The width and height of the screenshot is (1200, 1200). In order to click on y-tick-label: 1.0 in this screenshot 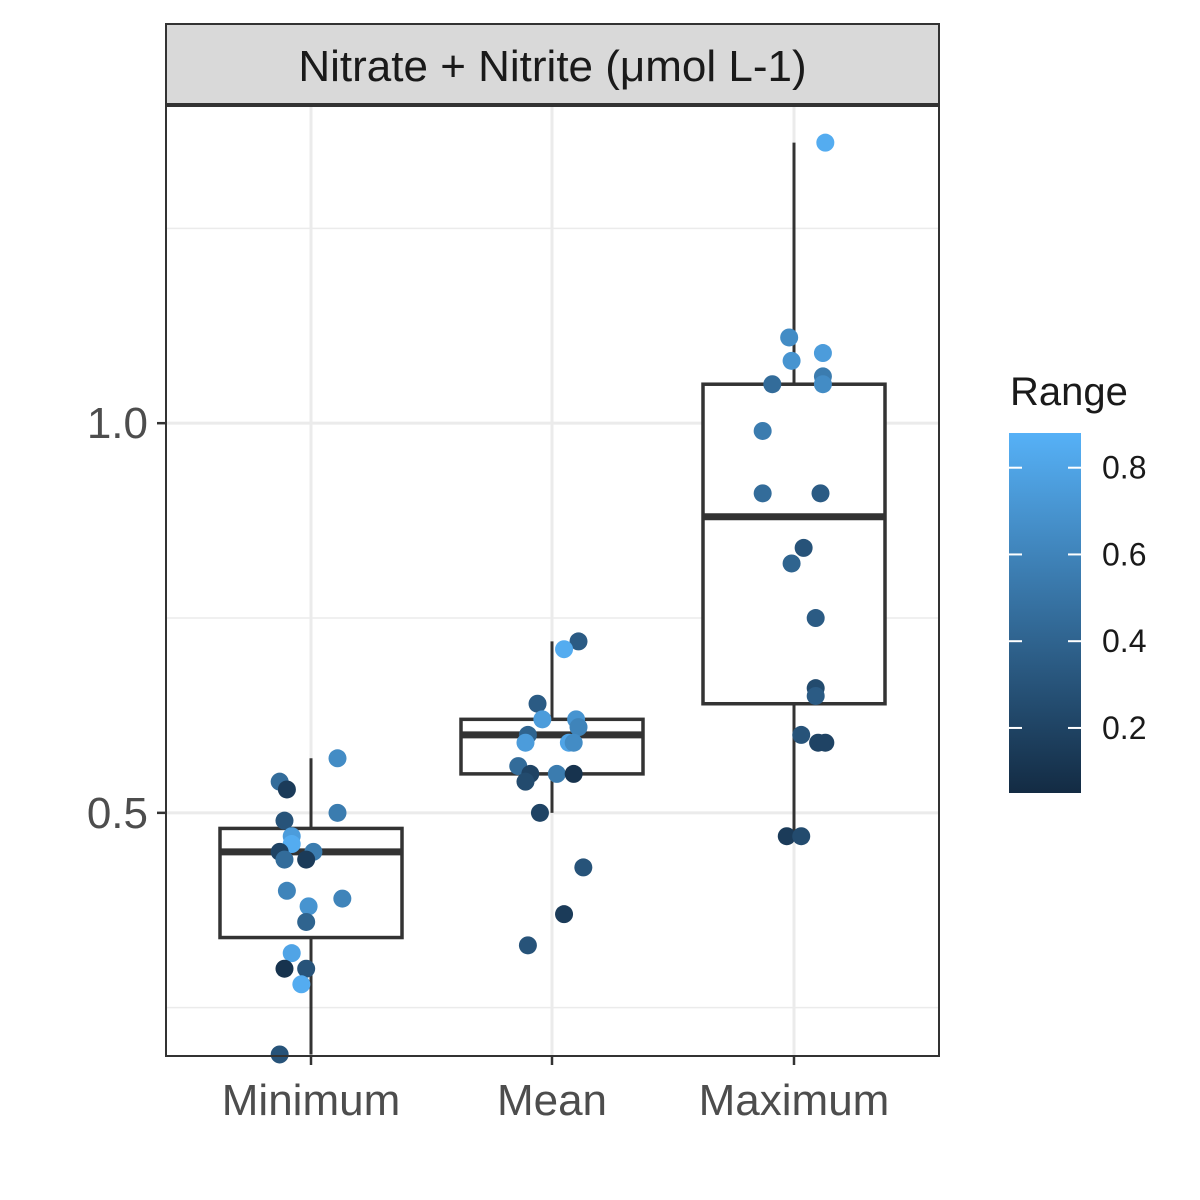, I will do `click(117, 423)`.